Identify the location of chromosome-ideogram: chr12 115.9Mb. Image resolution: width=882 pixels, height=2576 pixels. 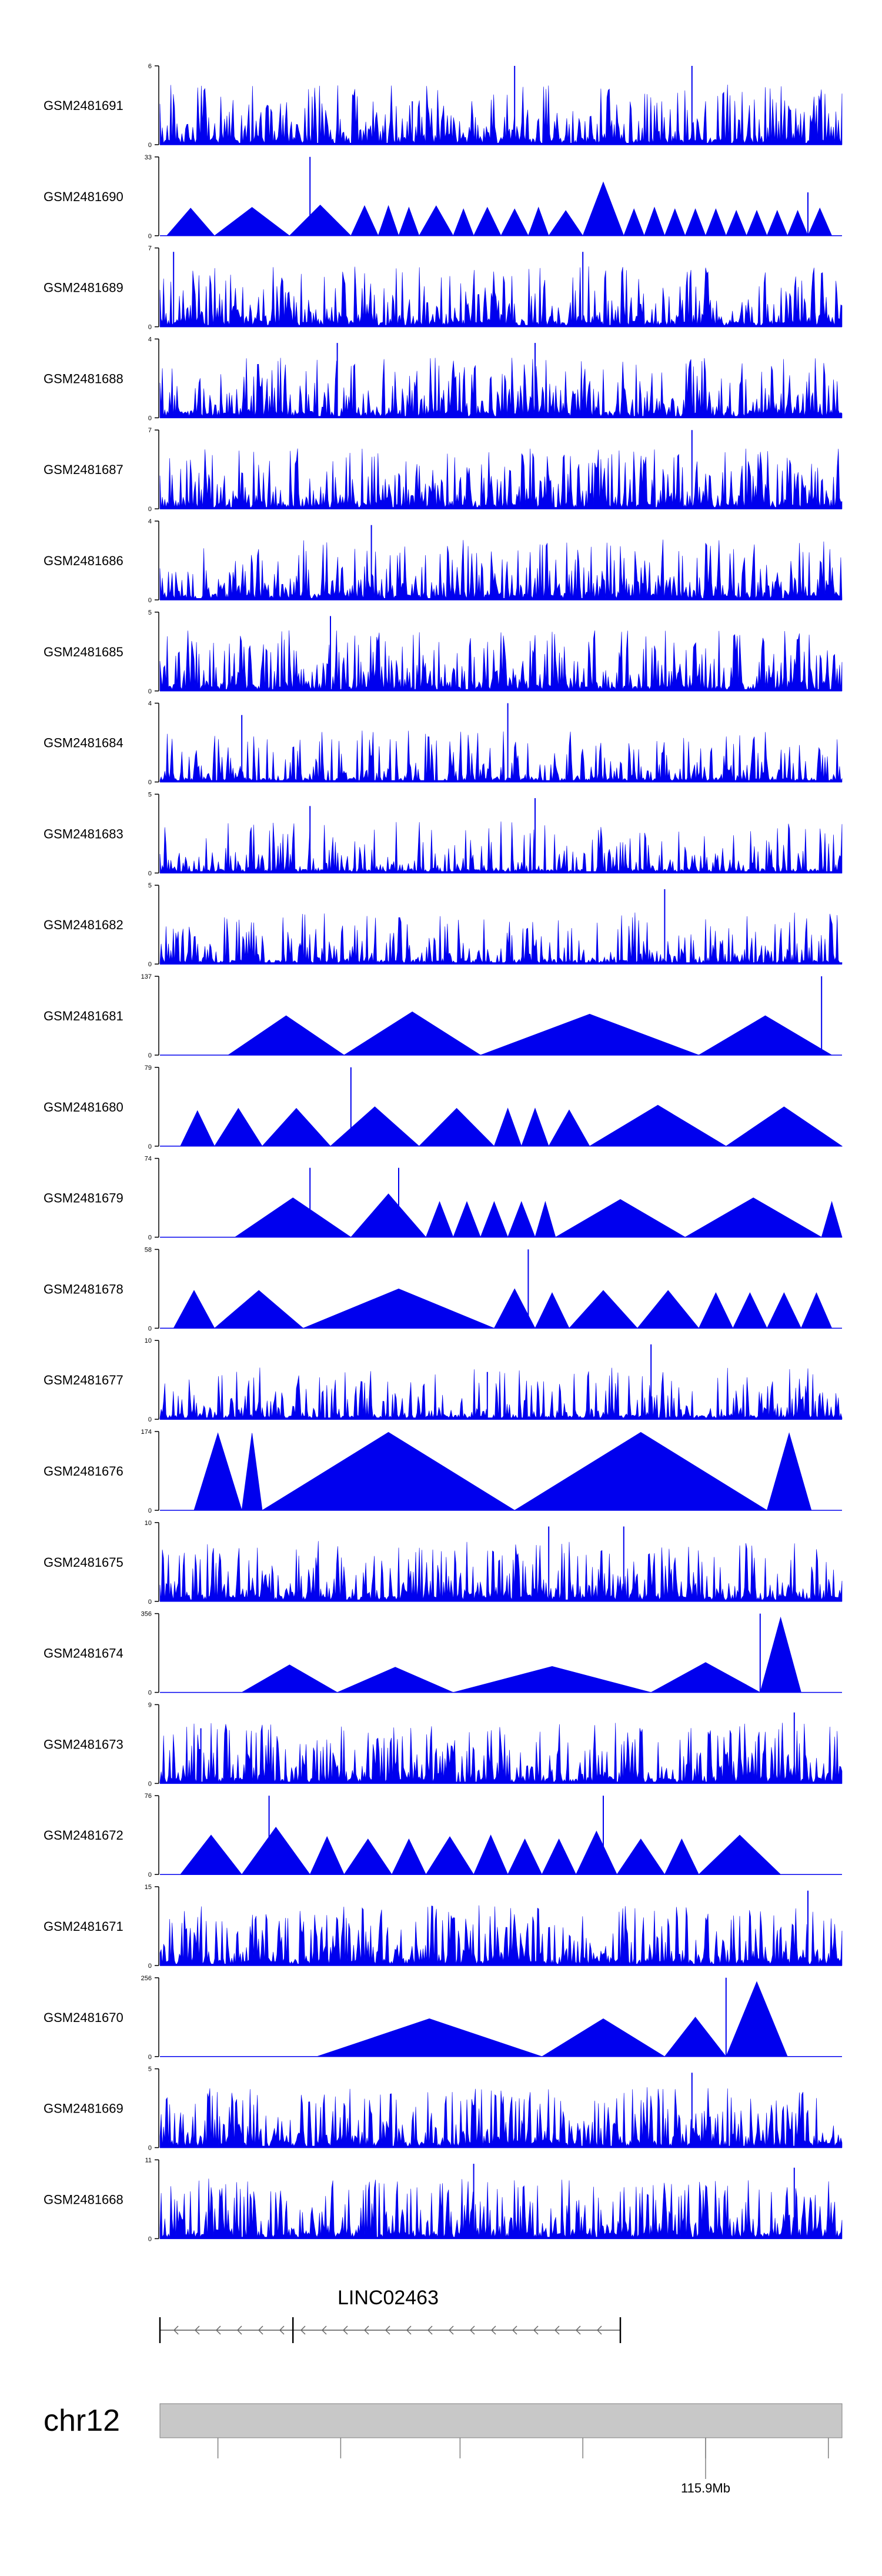
(443, 2449).